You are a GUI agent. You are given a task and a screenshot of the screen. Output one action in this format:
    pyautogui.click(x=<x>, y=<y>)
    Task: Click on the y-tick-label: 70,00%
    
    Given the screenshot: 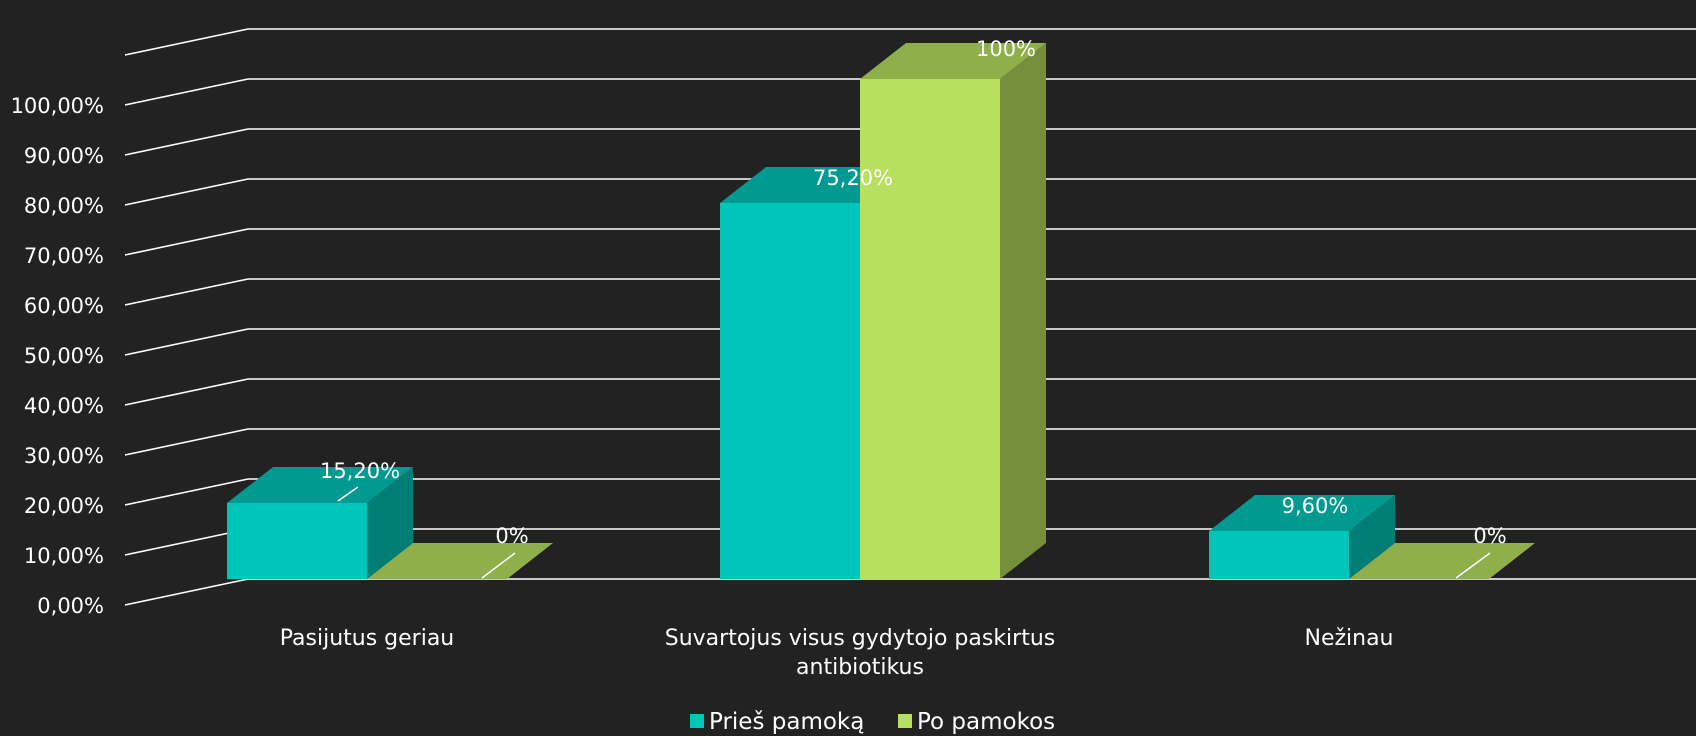 What is the action you would take?
    pyautogui.click(x=64, y=256)
    